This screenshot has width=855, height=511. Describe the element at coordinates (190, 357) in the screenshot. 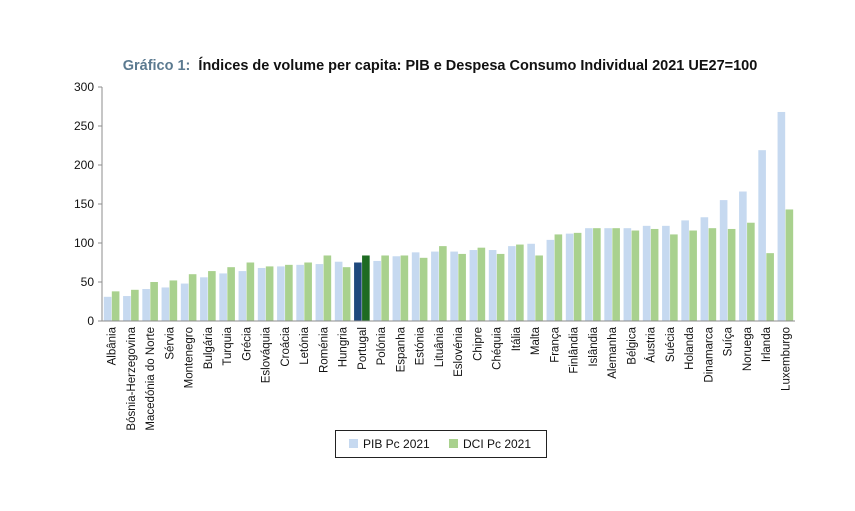

I see `x-tick-label: Montenegro` at that location.